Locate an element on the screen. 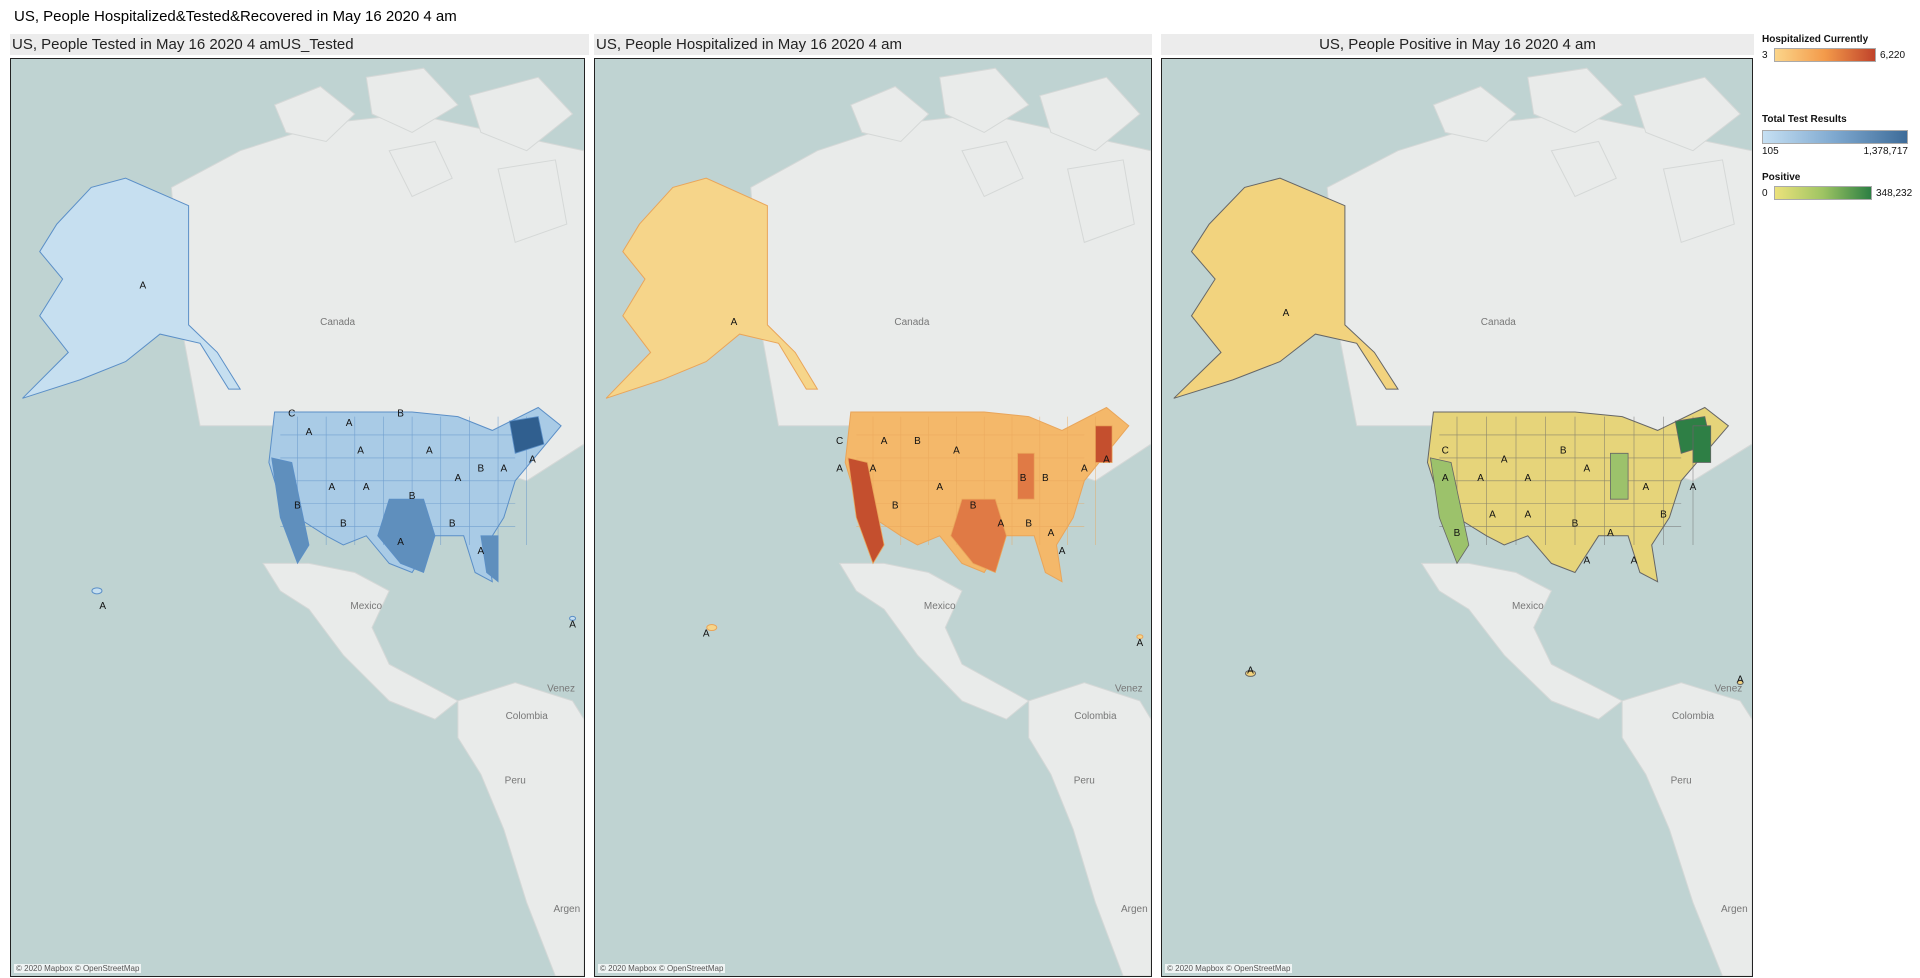 The width and height of the screenshot is (1920, 978). place-label-venezuela: Venez is located at coordinates (1129, 689).